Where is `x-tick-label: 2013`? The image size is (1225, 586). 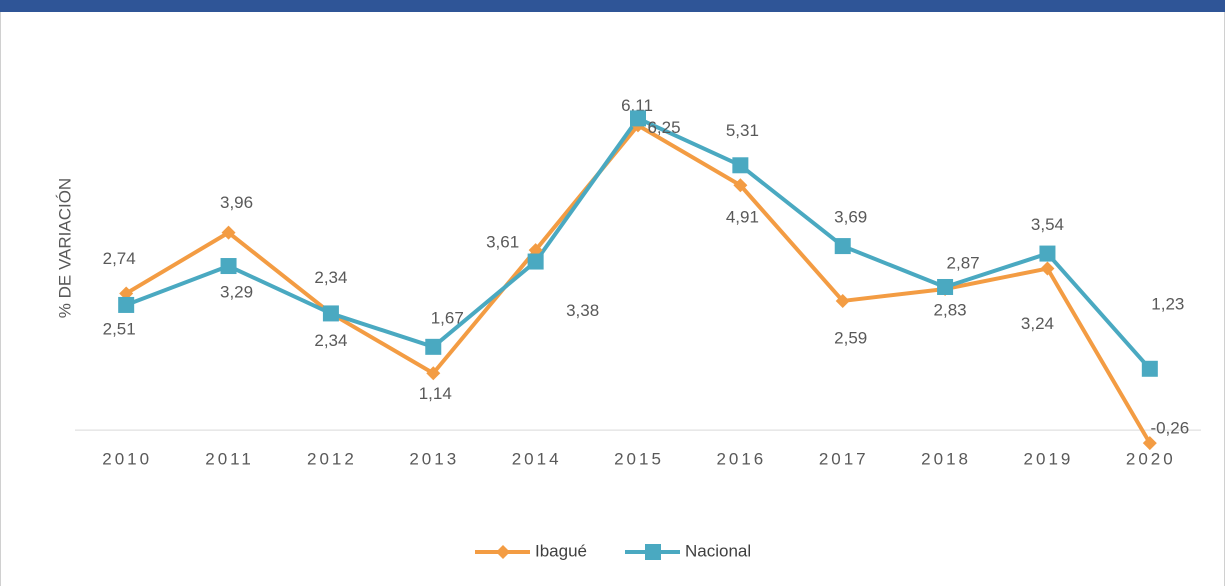
x-tick-label: 2013 is located at coordinates (434, 459).